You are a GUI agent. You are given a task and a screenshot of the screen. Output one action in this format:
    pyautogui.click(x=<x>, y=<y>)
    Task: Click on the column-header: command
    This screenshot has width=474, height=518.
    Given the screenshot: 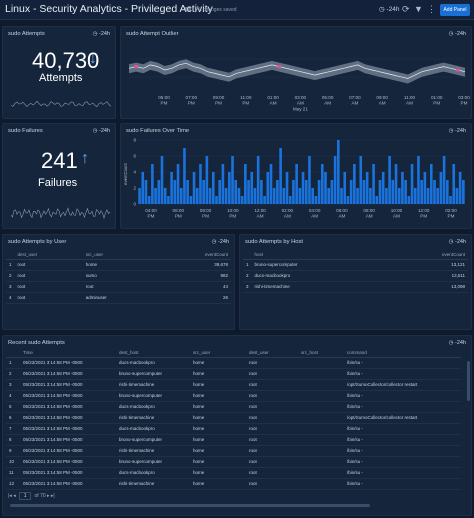 What is the action you would take?
    pyautogui.click(x=402, y=353)
    